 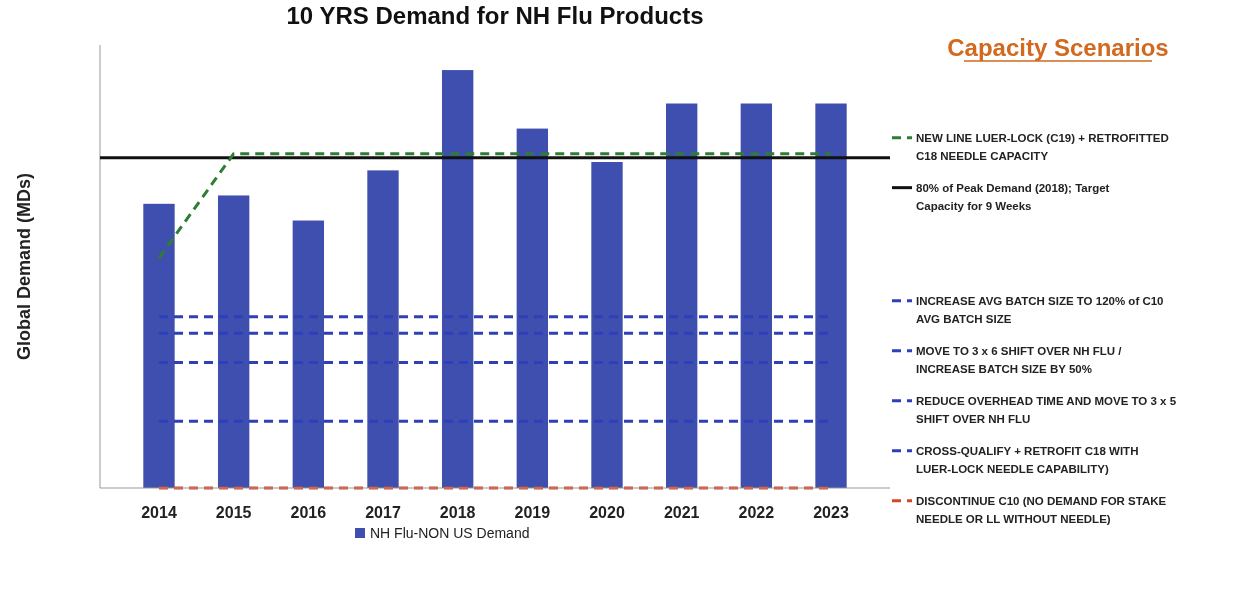 What do you see at coordinates (831, 512) in the screenshot?
I see `x-tick-label: 2023` at bounding box center [831, 512].